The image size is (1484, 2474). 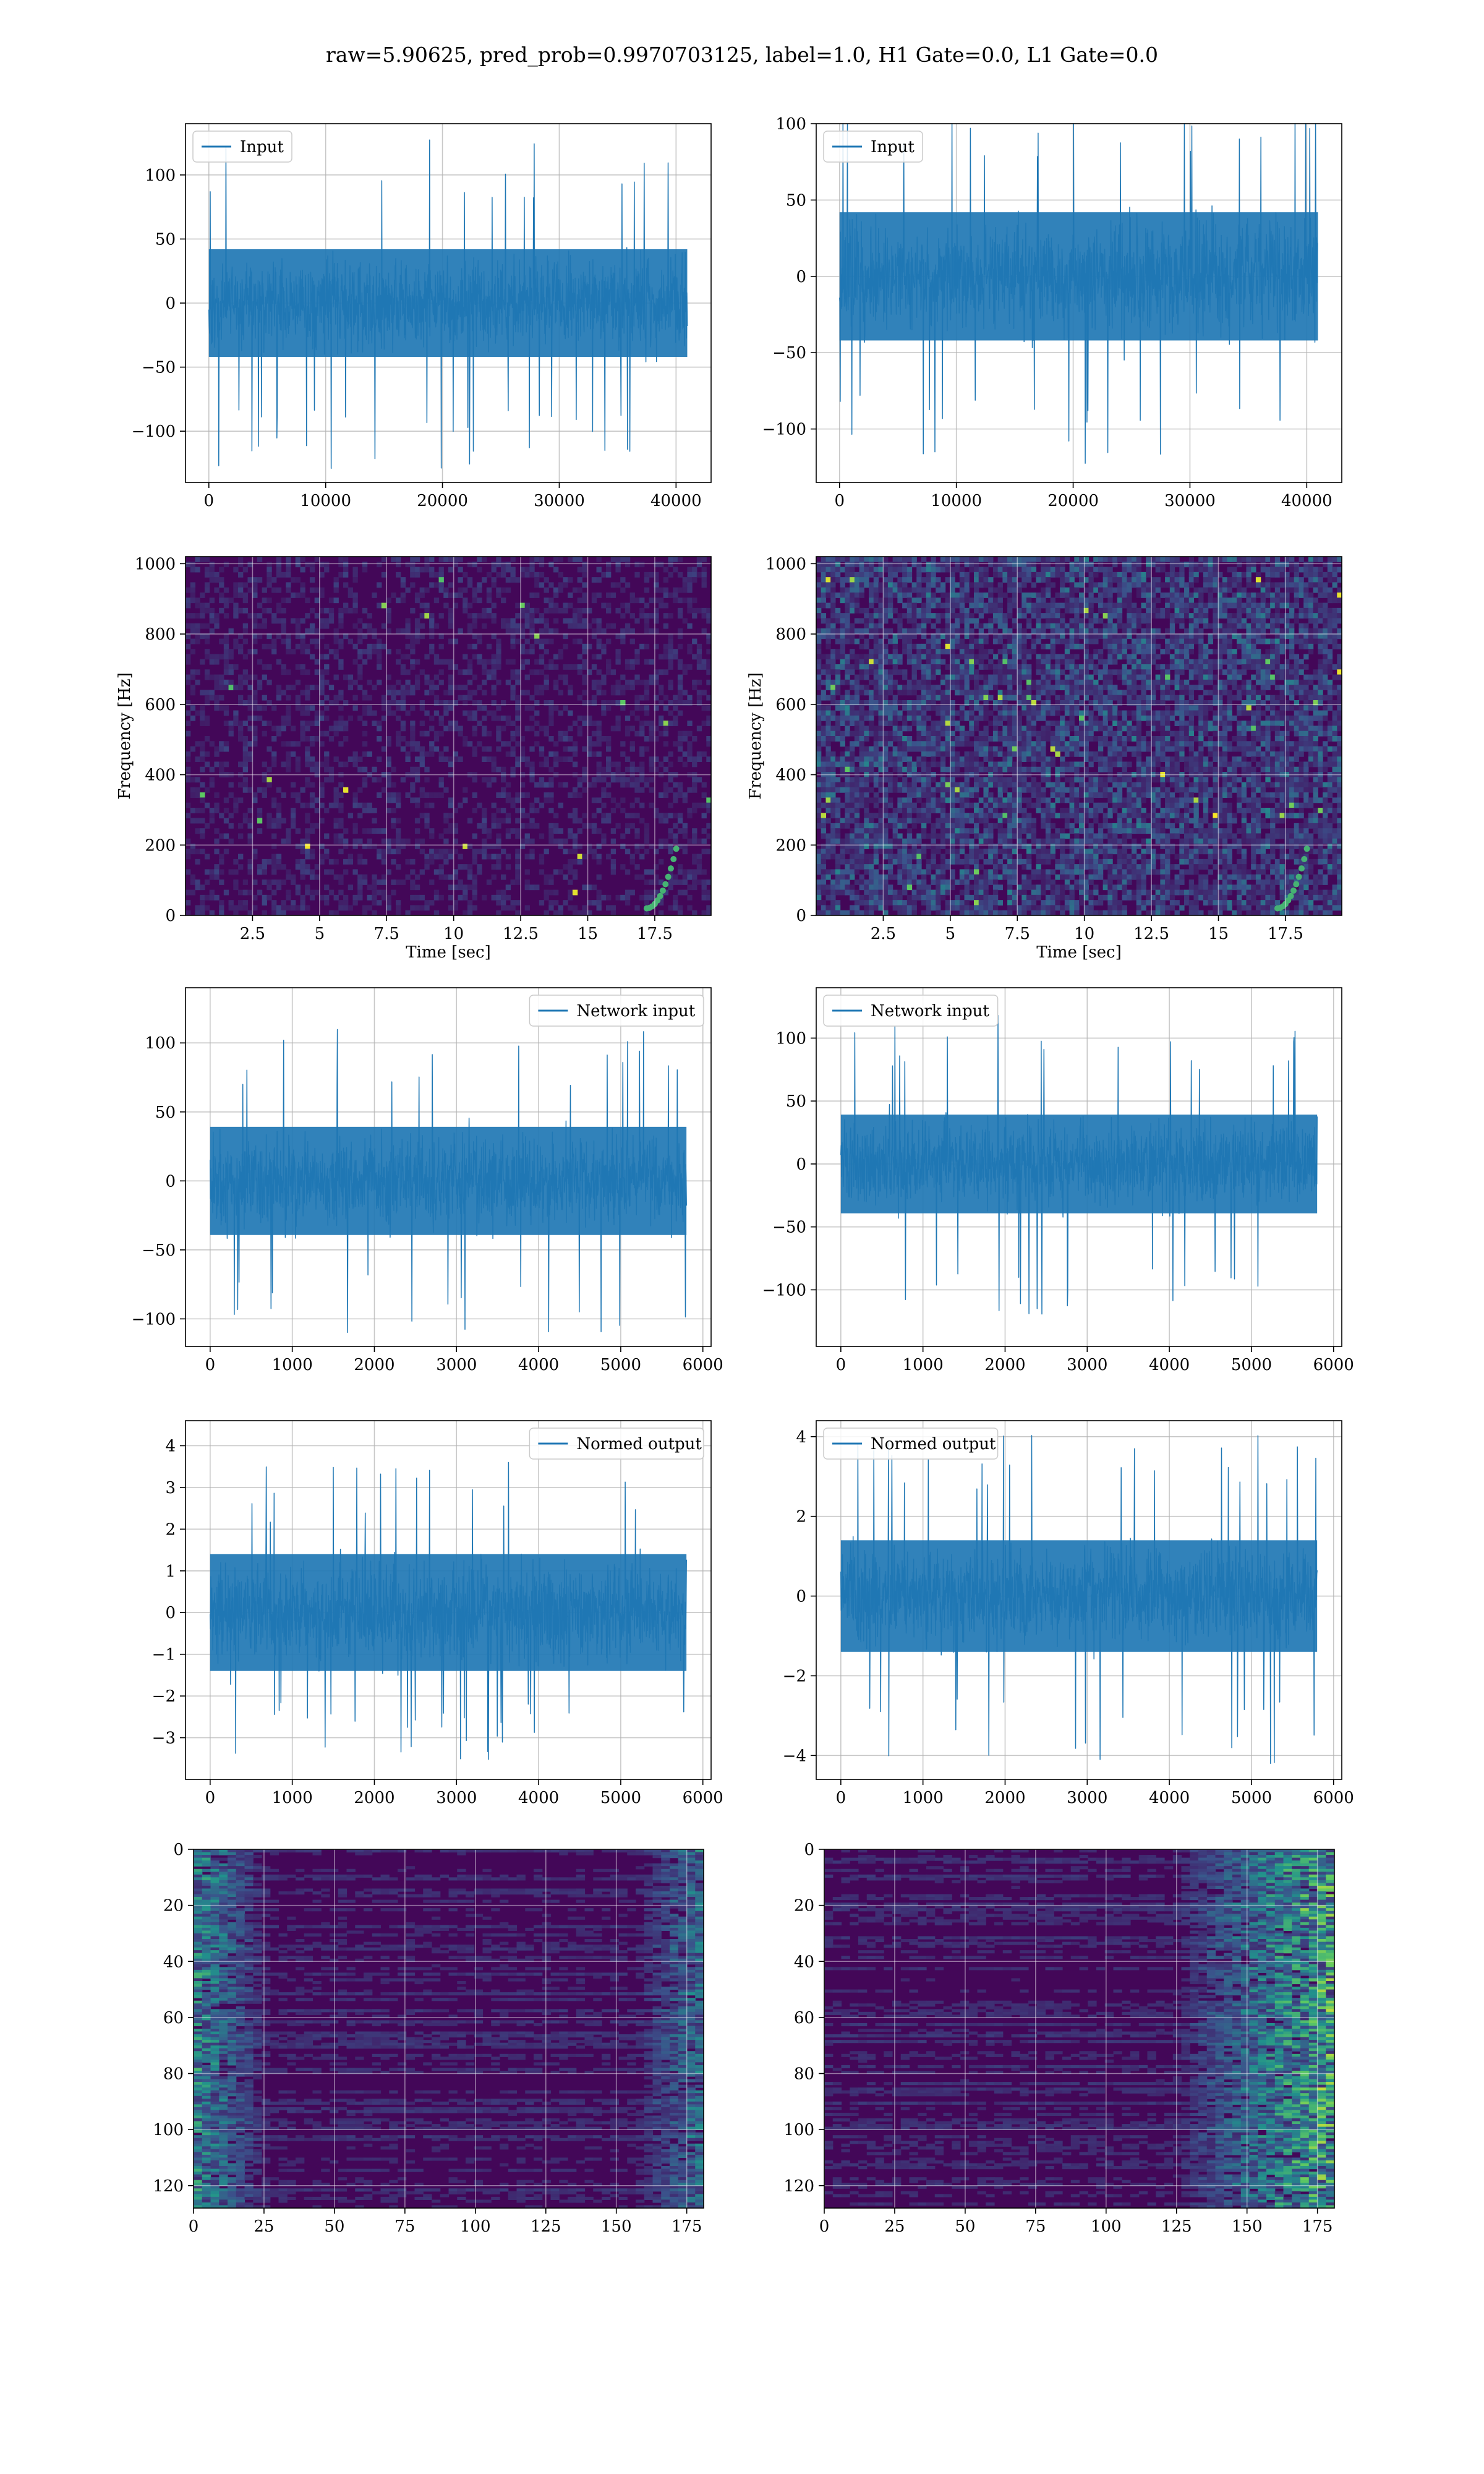 I want to click on p7-xtick-label-0: 0, so click(x=210, y=1798).